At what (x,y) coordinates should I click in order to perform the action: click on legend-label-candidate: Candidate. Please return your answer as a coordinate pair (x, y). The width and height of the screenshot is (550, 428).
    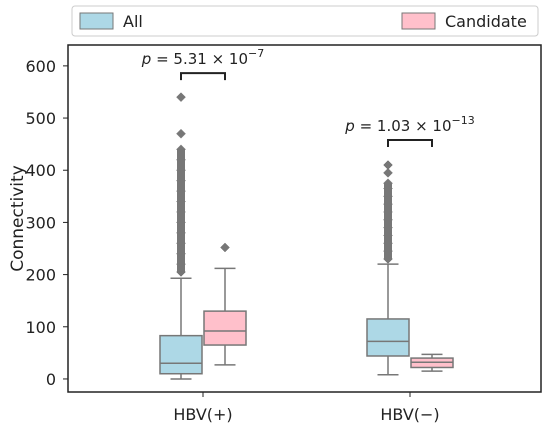
    Looking at the image, I should click on (486, 21).